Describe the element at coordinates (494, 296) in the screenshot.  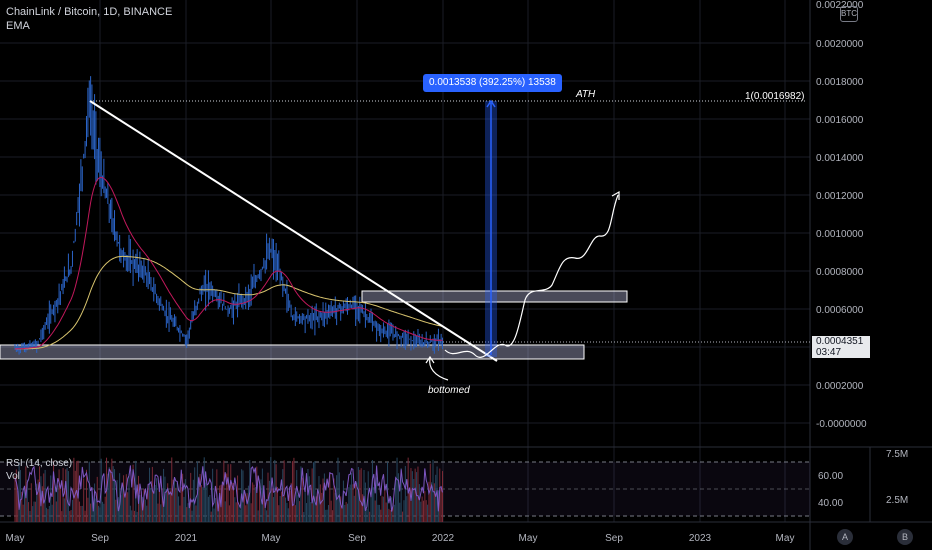
I see `resistance-box` at that location.